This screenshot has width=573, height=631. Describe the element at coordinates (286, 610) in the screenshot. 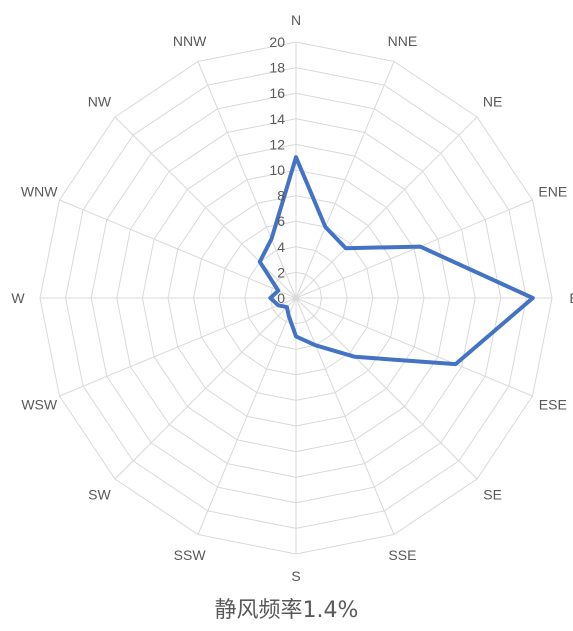

I see `calm-frequency-caption: 静风频率1.4%` at that location.